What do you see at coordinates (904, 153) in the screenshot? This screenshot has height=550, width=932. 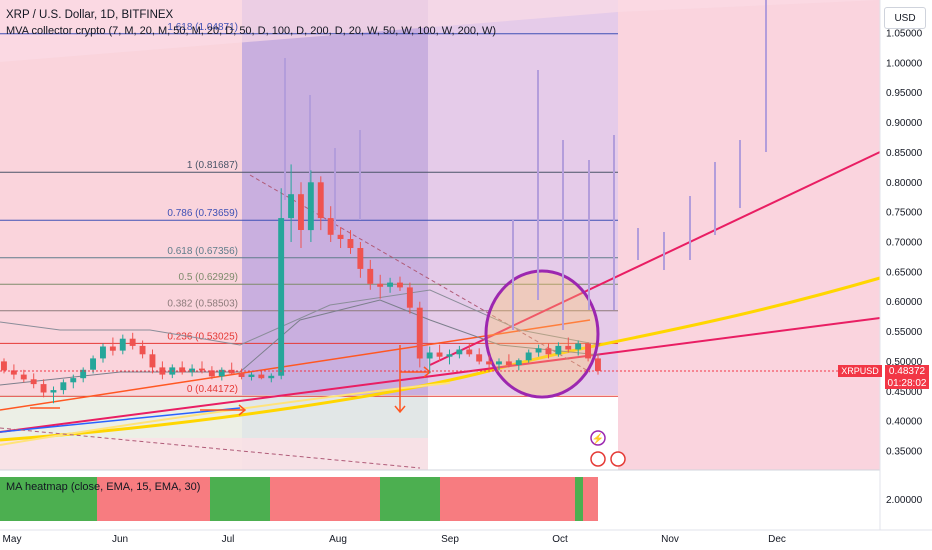 I see `y-tick-label: 0.85000` at bounding box center [904, 153].